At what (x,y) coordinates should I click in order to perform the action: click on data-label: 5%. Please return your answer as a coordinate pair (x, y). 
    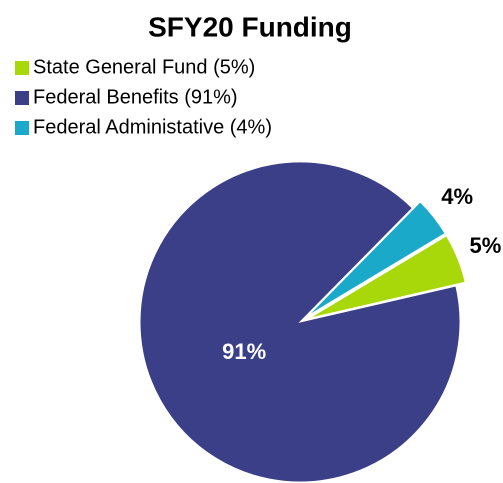
    Looking at the image, I should click on (486, 245).